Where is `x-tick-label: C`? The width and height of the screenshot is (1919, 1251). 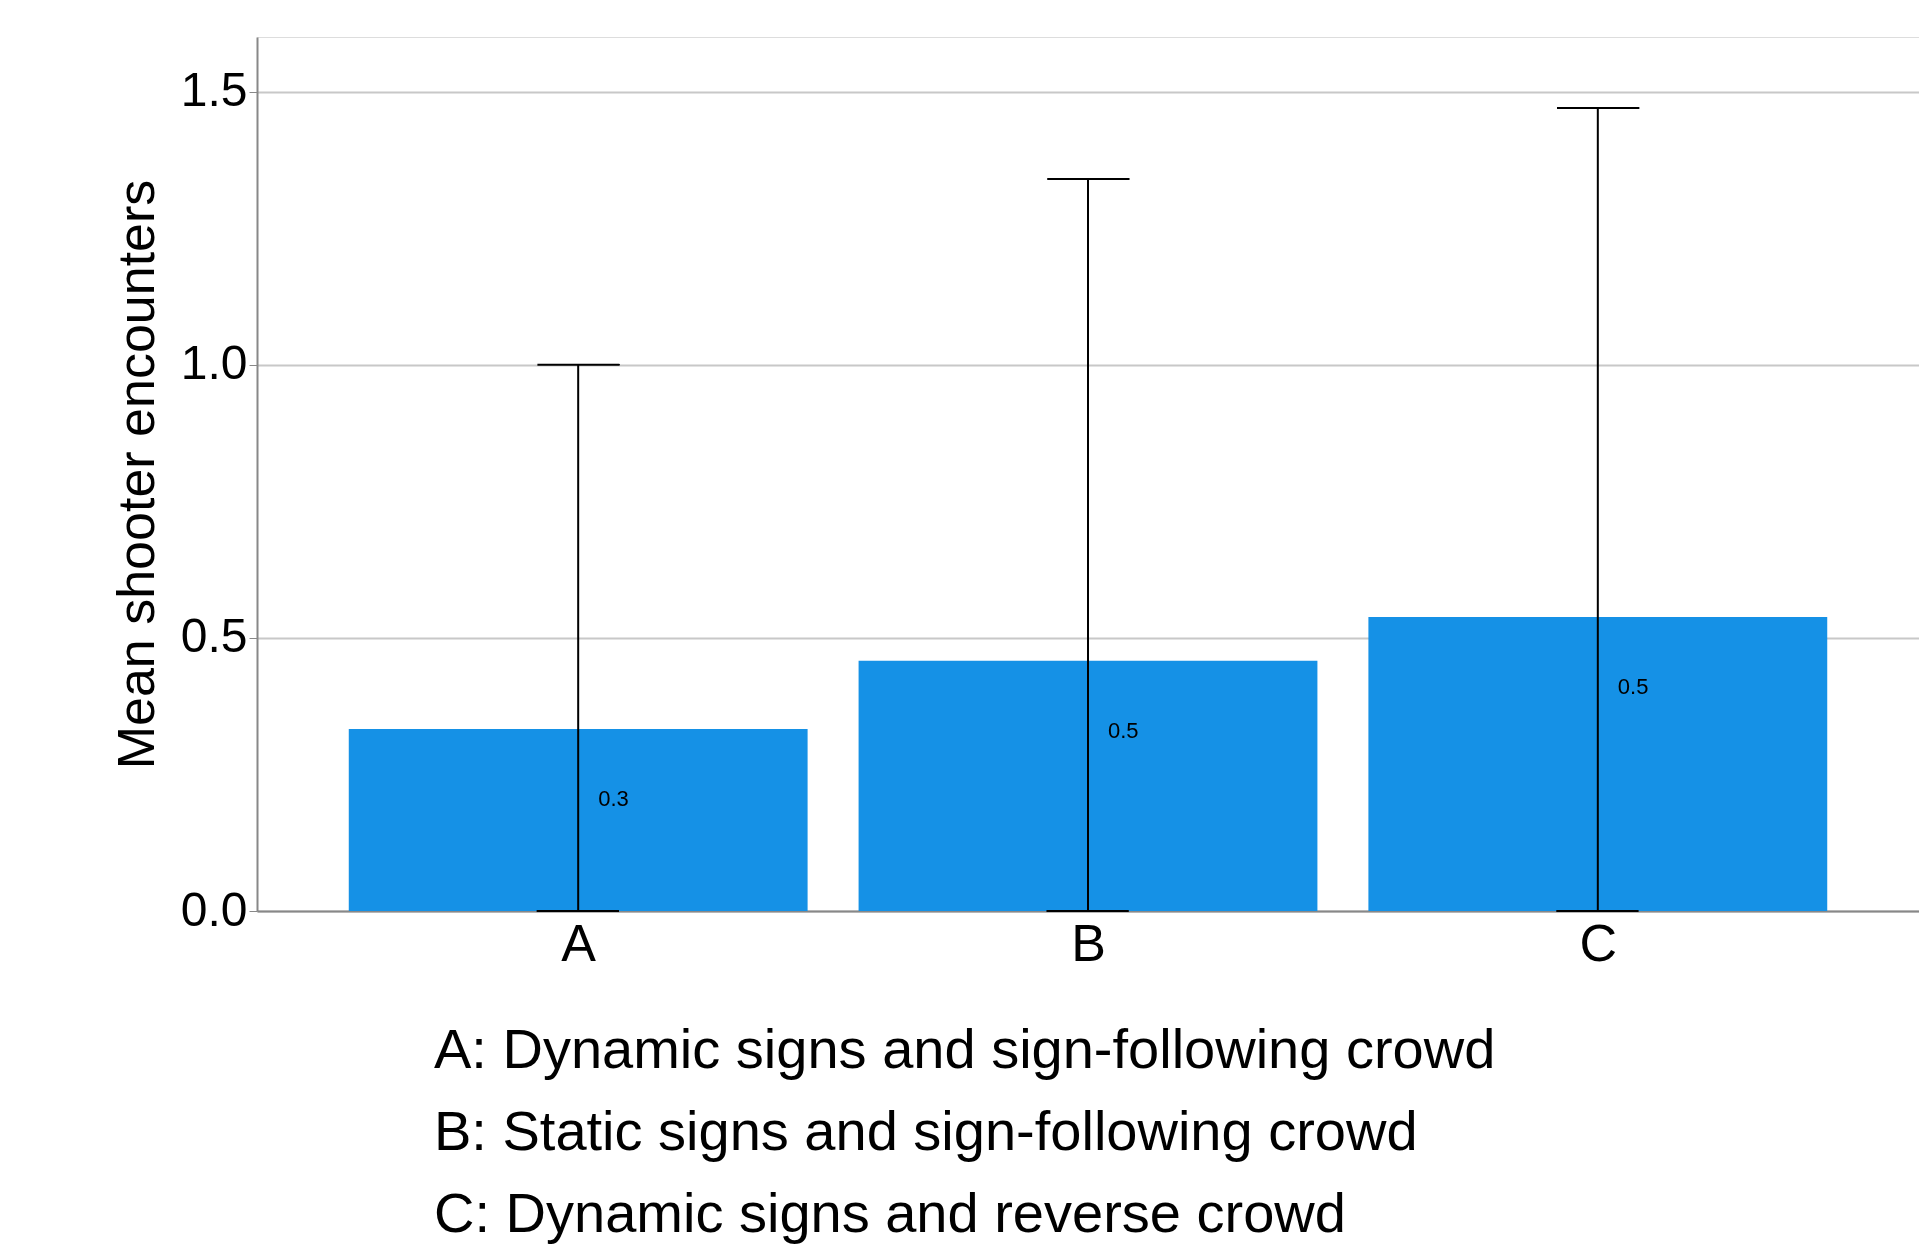 x-tick-label: C is located at coordinates (1598, 942).